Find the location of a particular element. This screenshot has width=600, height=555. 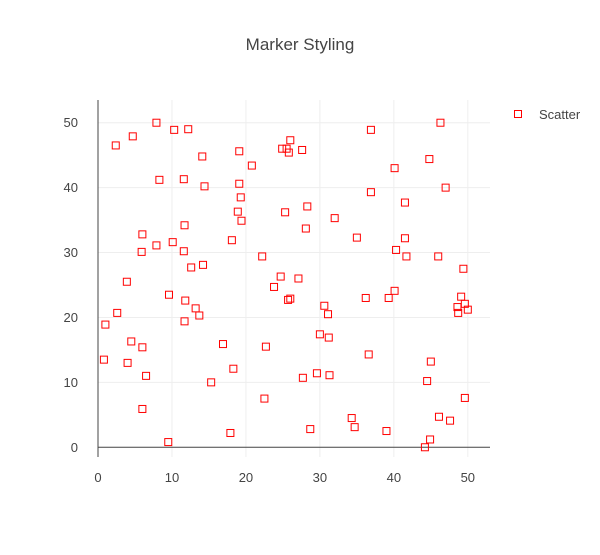

legend-marker is located at coordinates (518, 114).